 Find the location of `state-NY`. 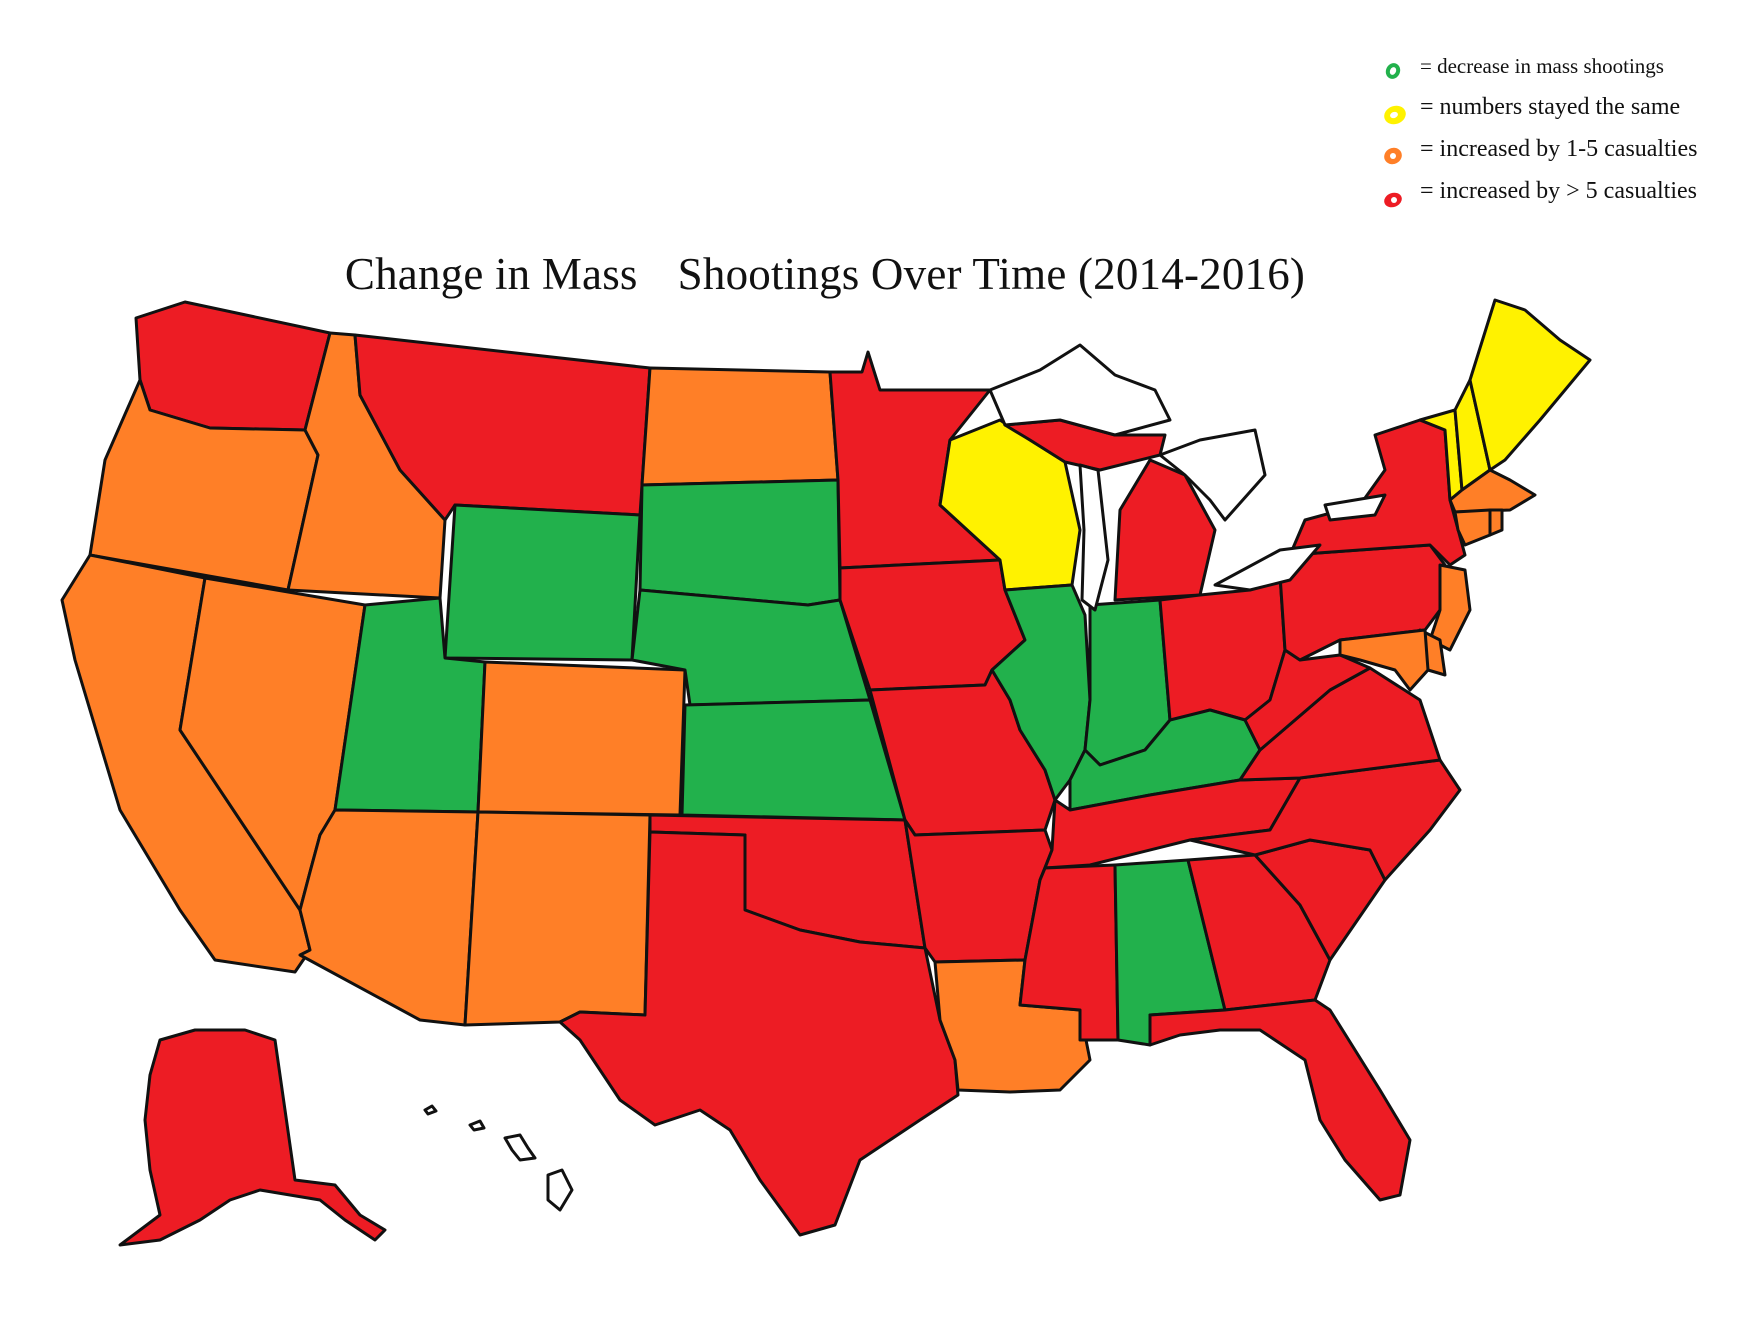

state-NY is located at coordinates (1377, 492).